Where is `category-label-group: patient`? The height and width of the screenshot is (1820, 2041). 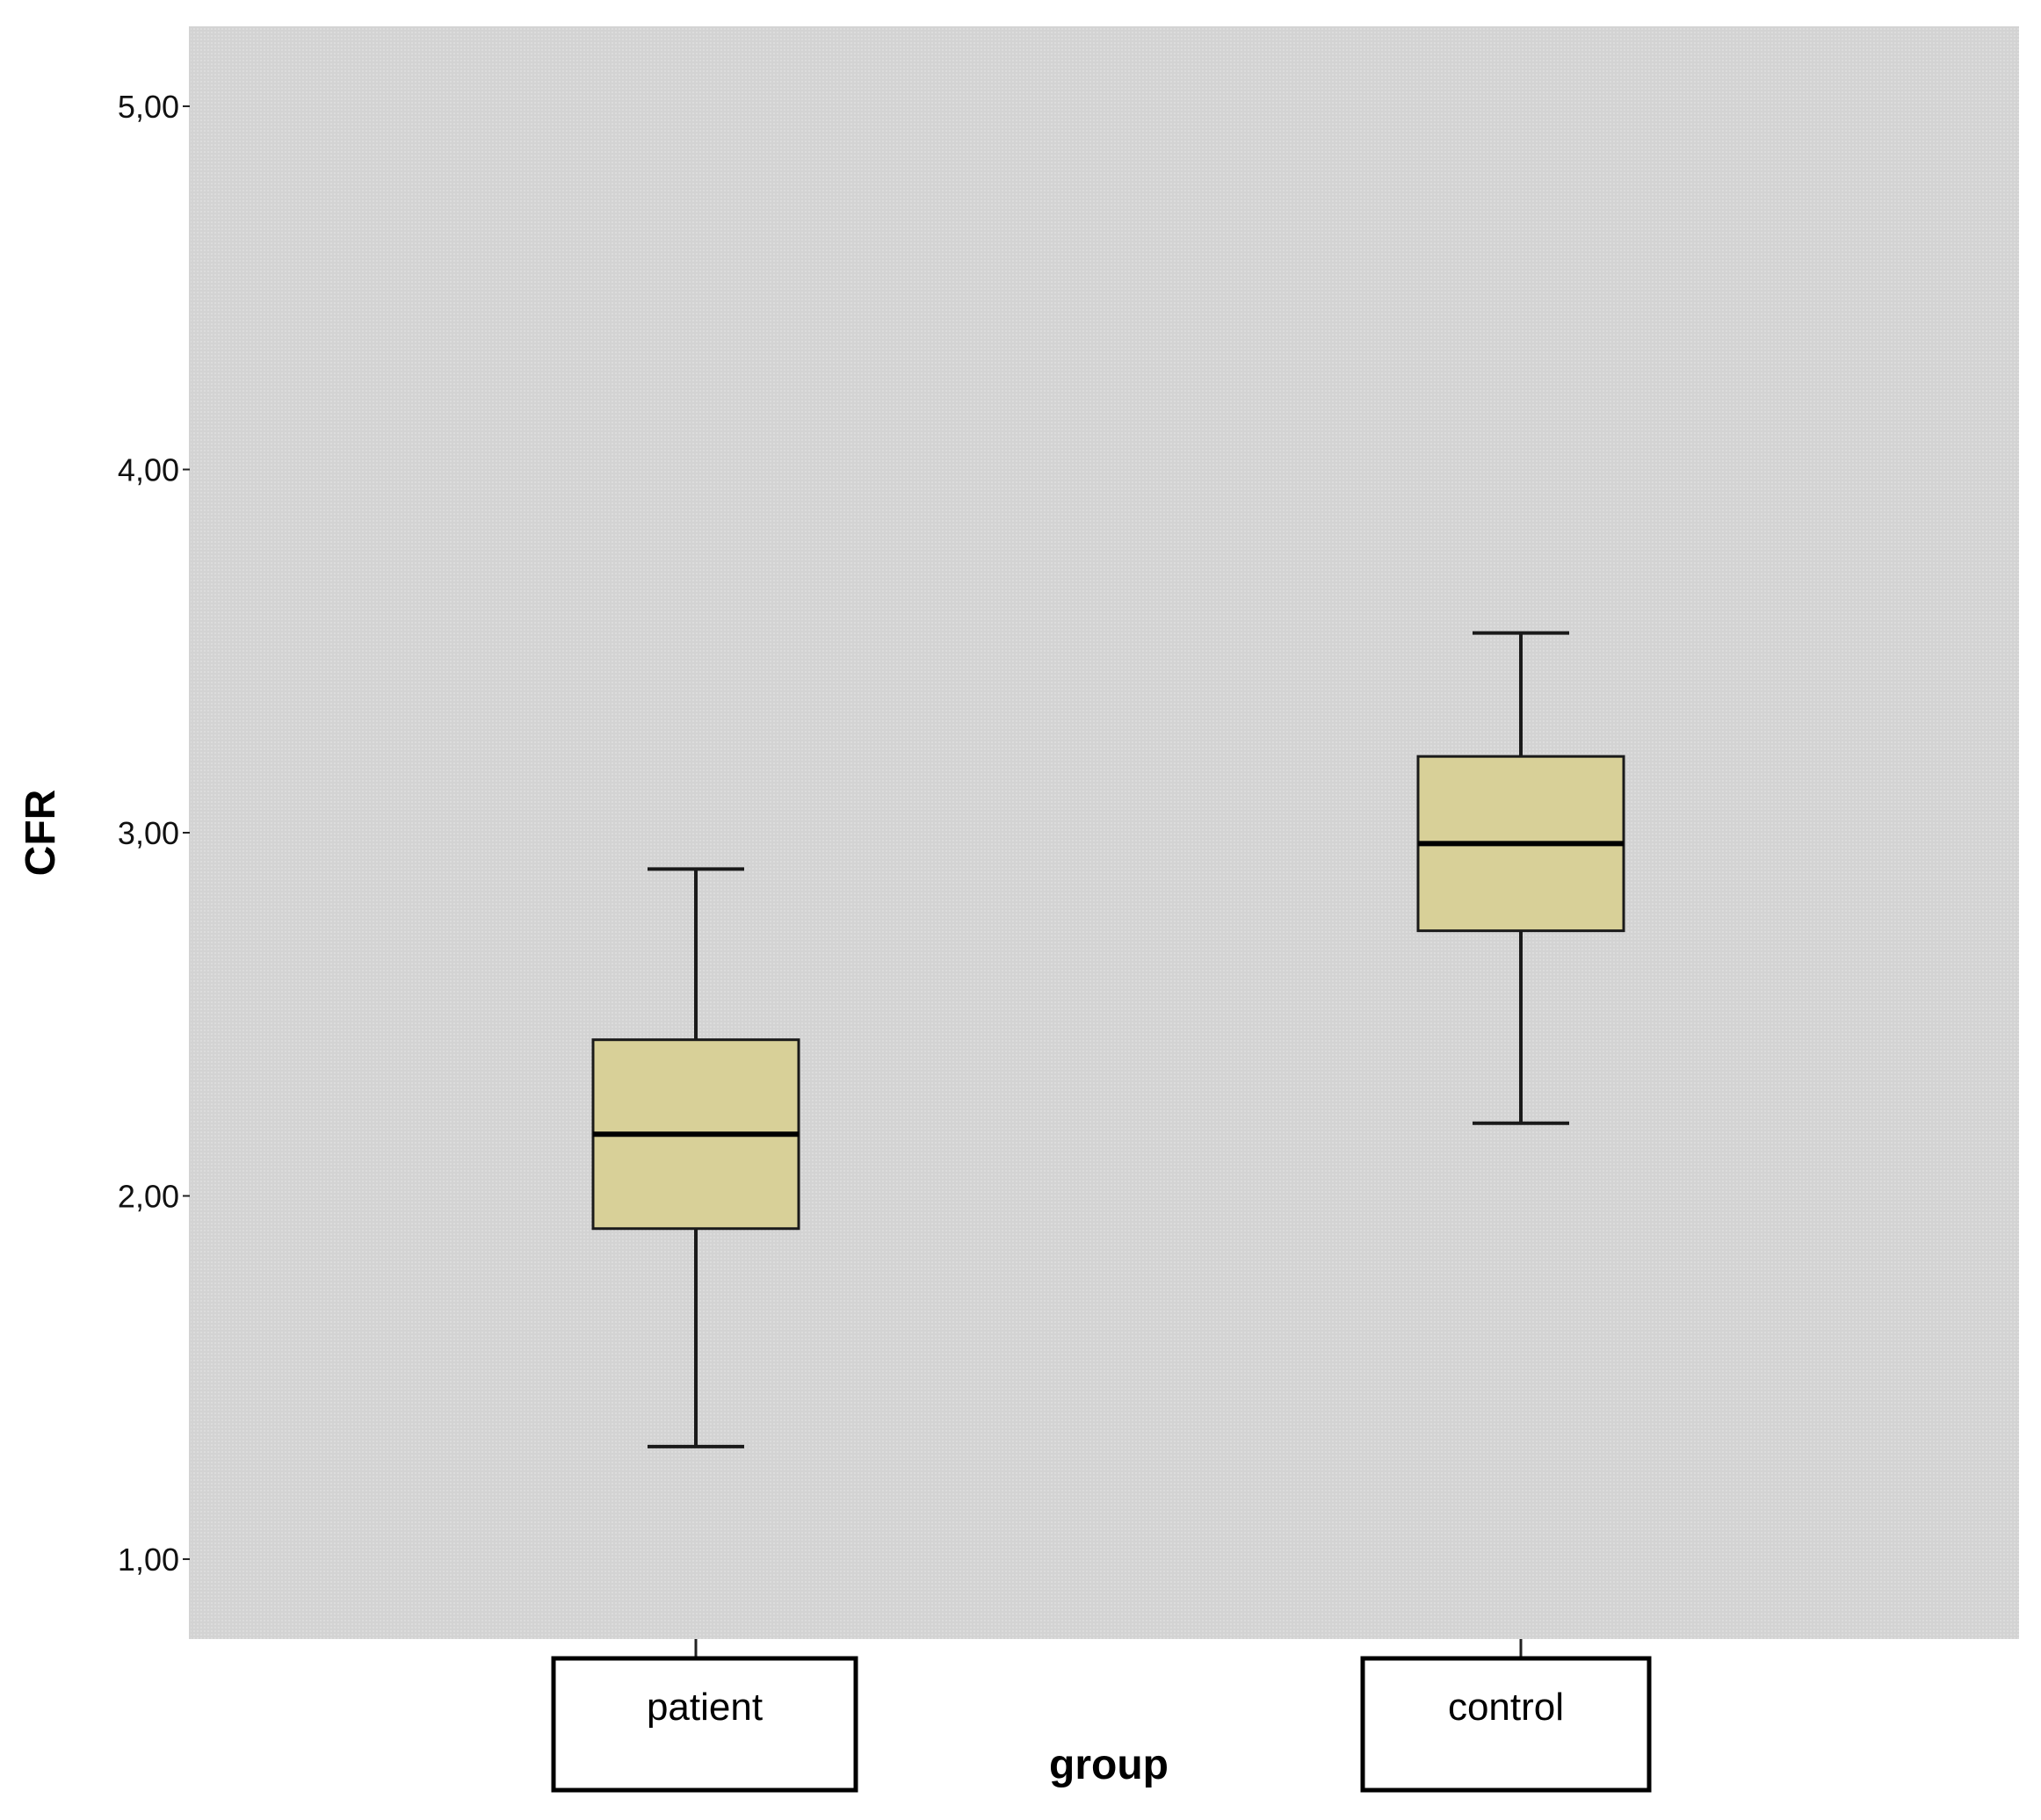 category-label-group: patient is located at coordinates (705, 1724).